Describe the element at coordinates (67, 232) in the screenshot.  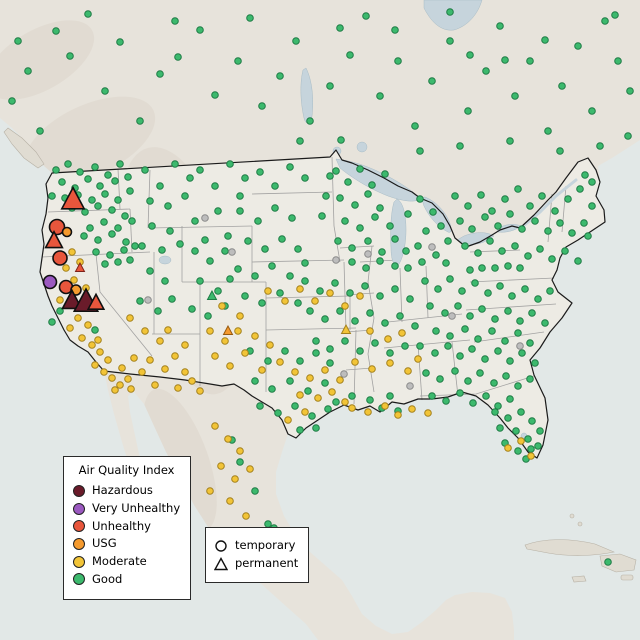
I see `fire-monitor-circle-usg` at that location.